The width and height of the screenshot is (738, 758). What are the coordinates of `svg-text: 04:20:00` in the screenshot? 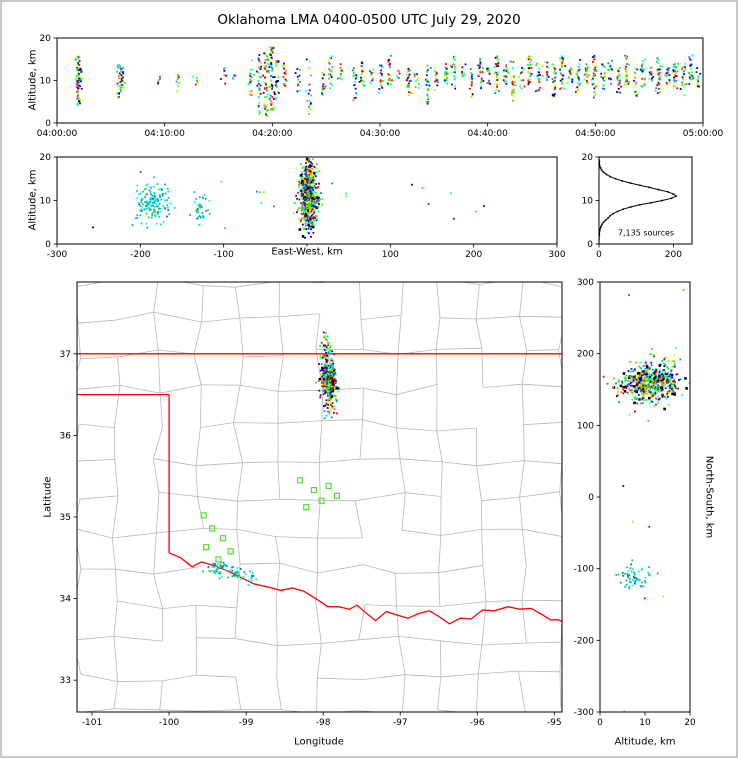 It's located at (272, 134).